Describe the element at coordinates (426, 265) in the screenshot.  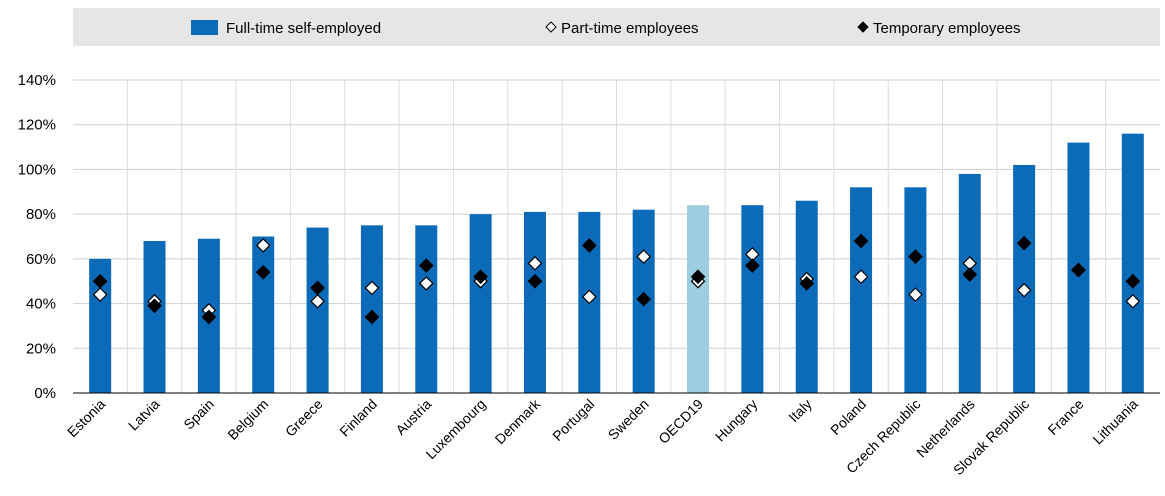
I see `temporary-employees-marker-austria` at that location.